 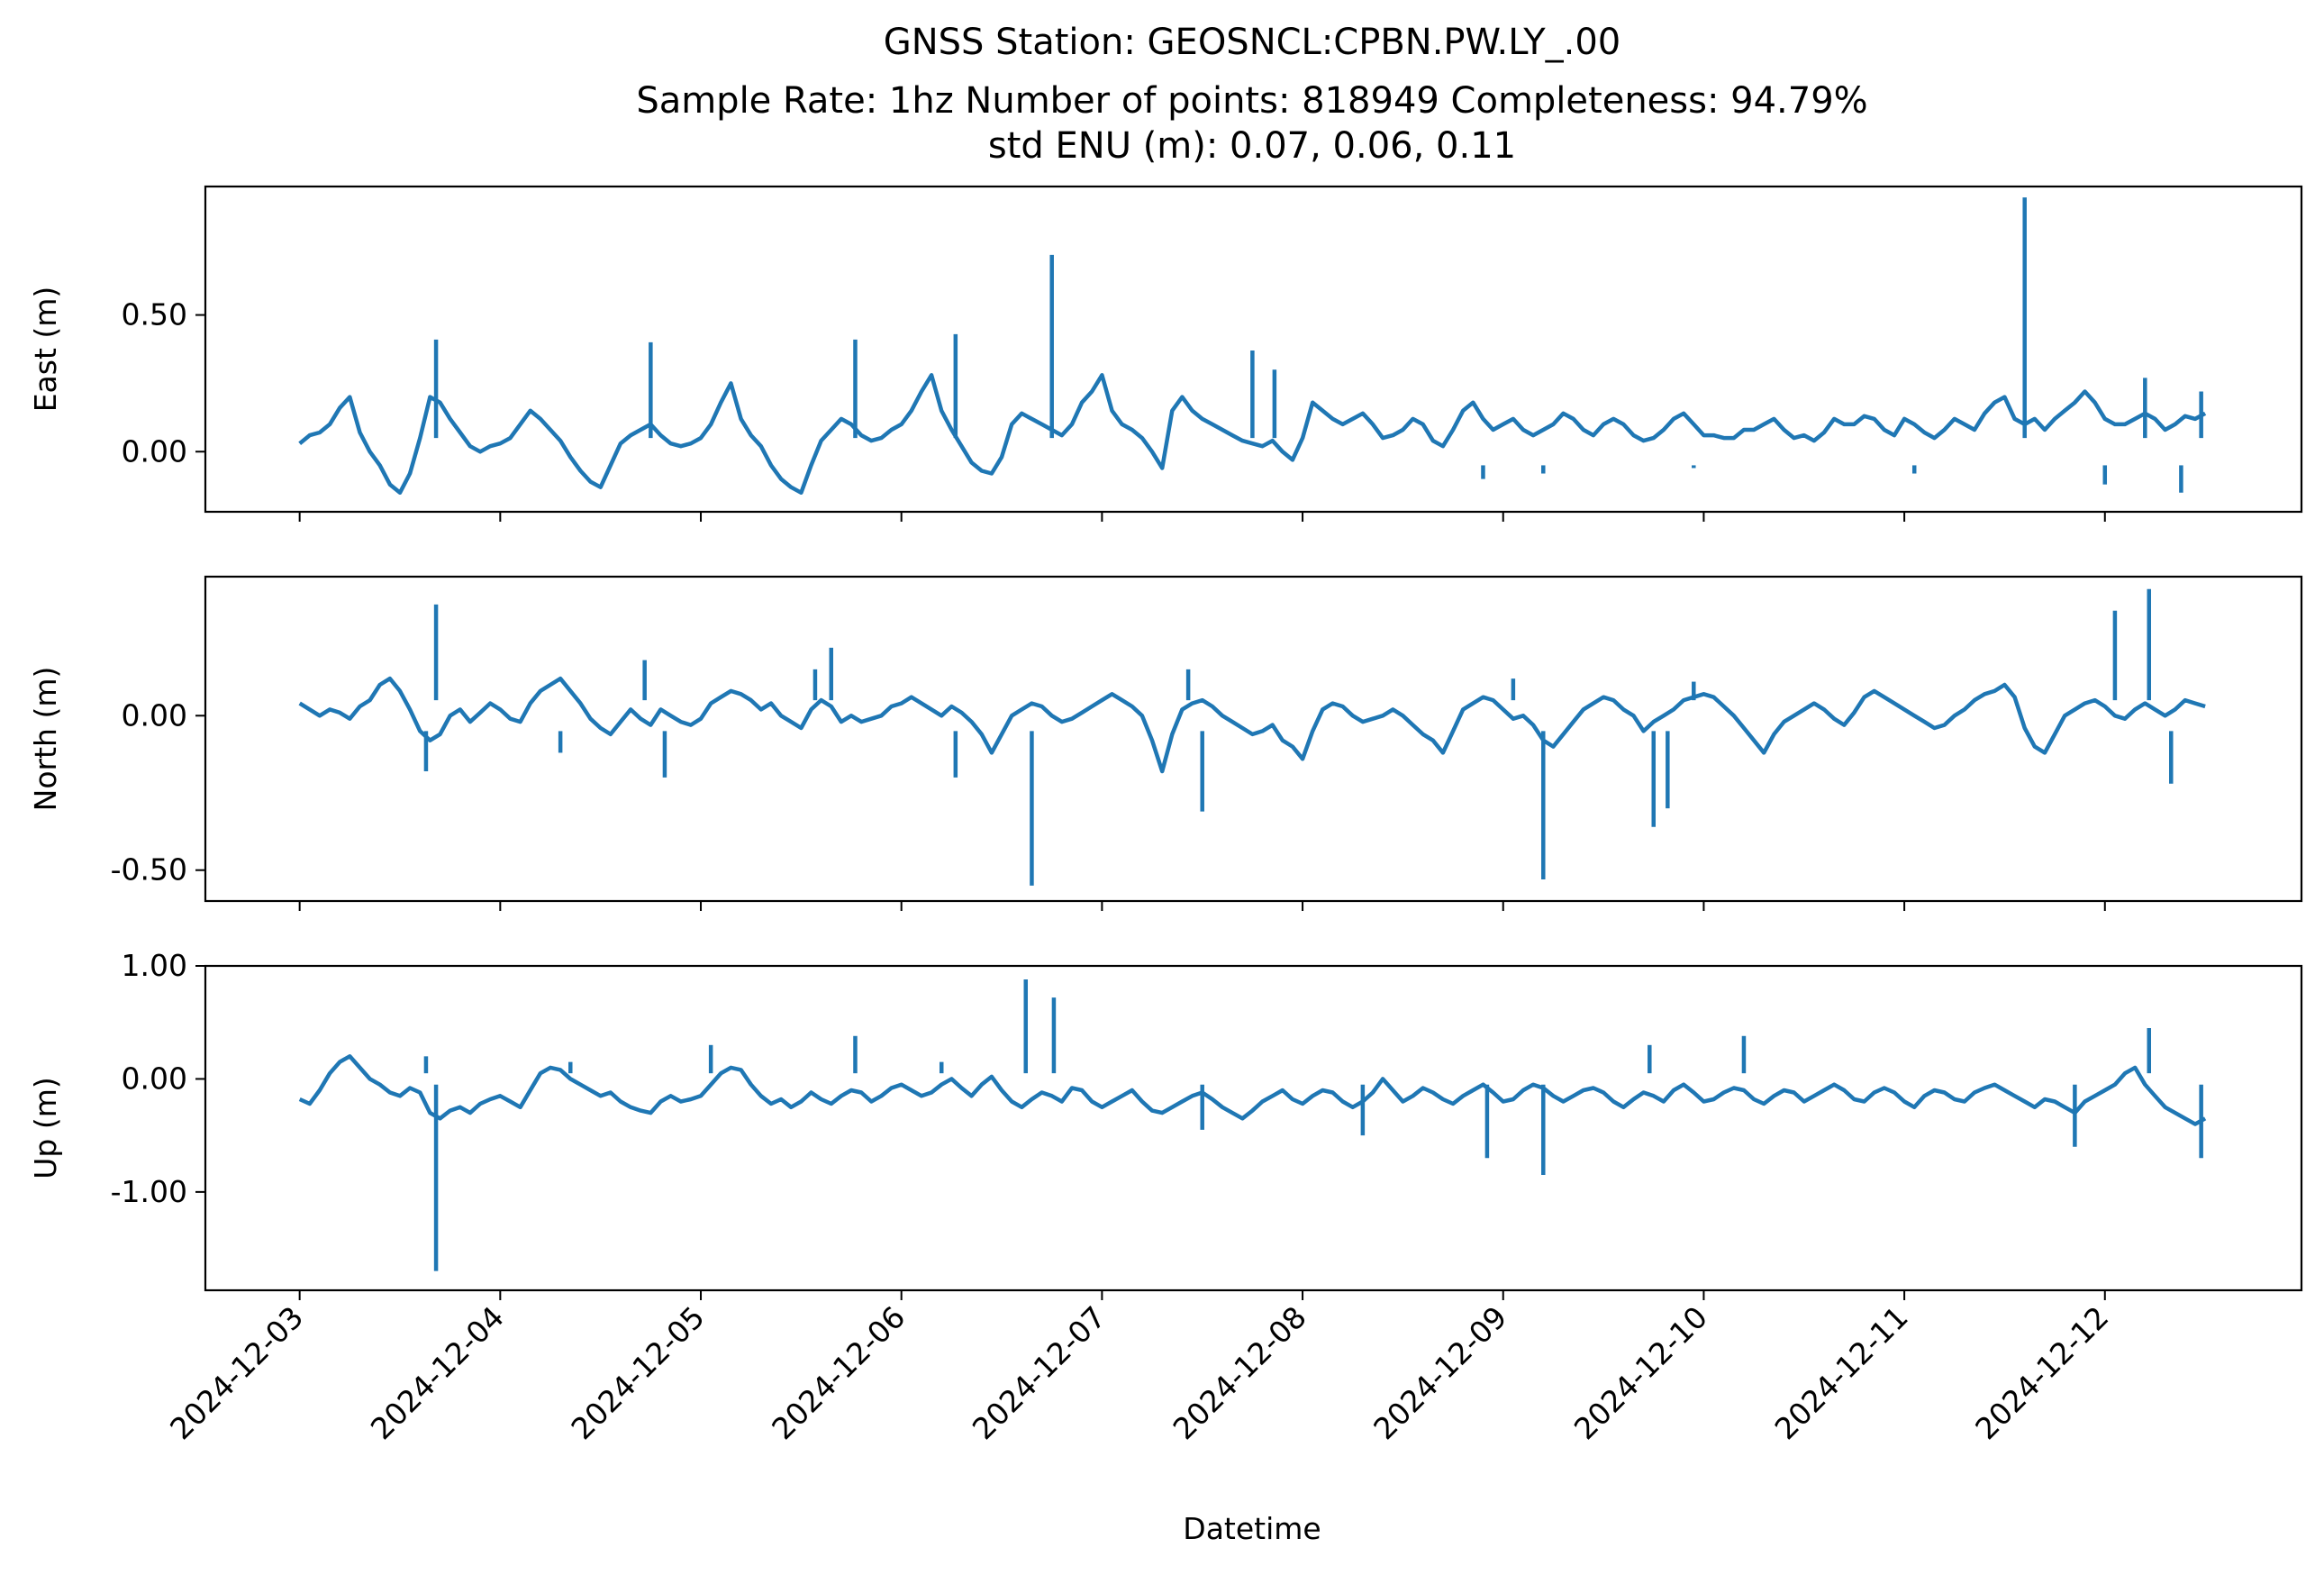 I want to click on y-axis-label: East (m), so click(x=46, y=350).